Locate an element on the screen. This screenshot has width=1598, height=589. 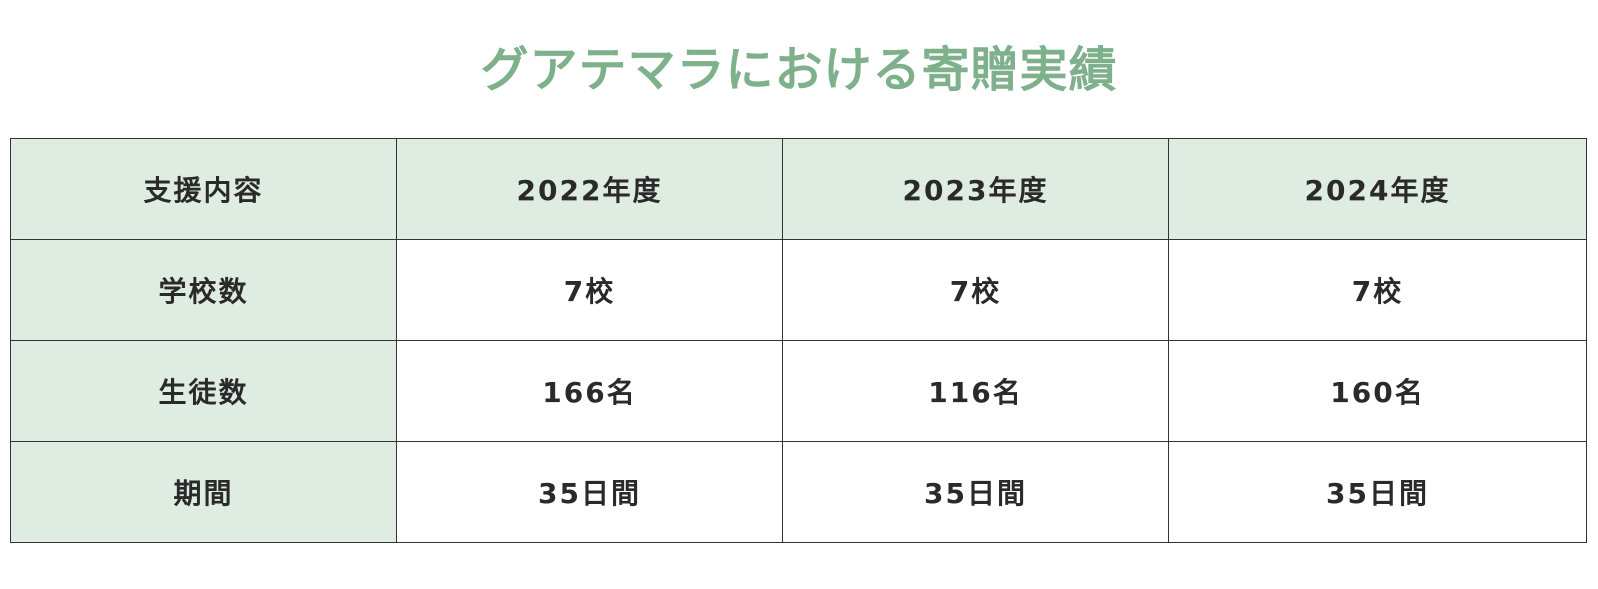
cell-students-2024: 160名 is located at coordinates (1377, 391).